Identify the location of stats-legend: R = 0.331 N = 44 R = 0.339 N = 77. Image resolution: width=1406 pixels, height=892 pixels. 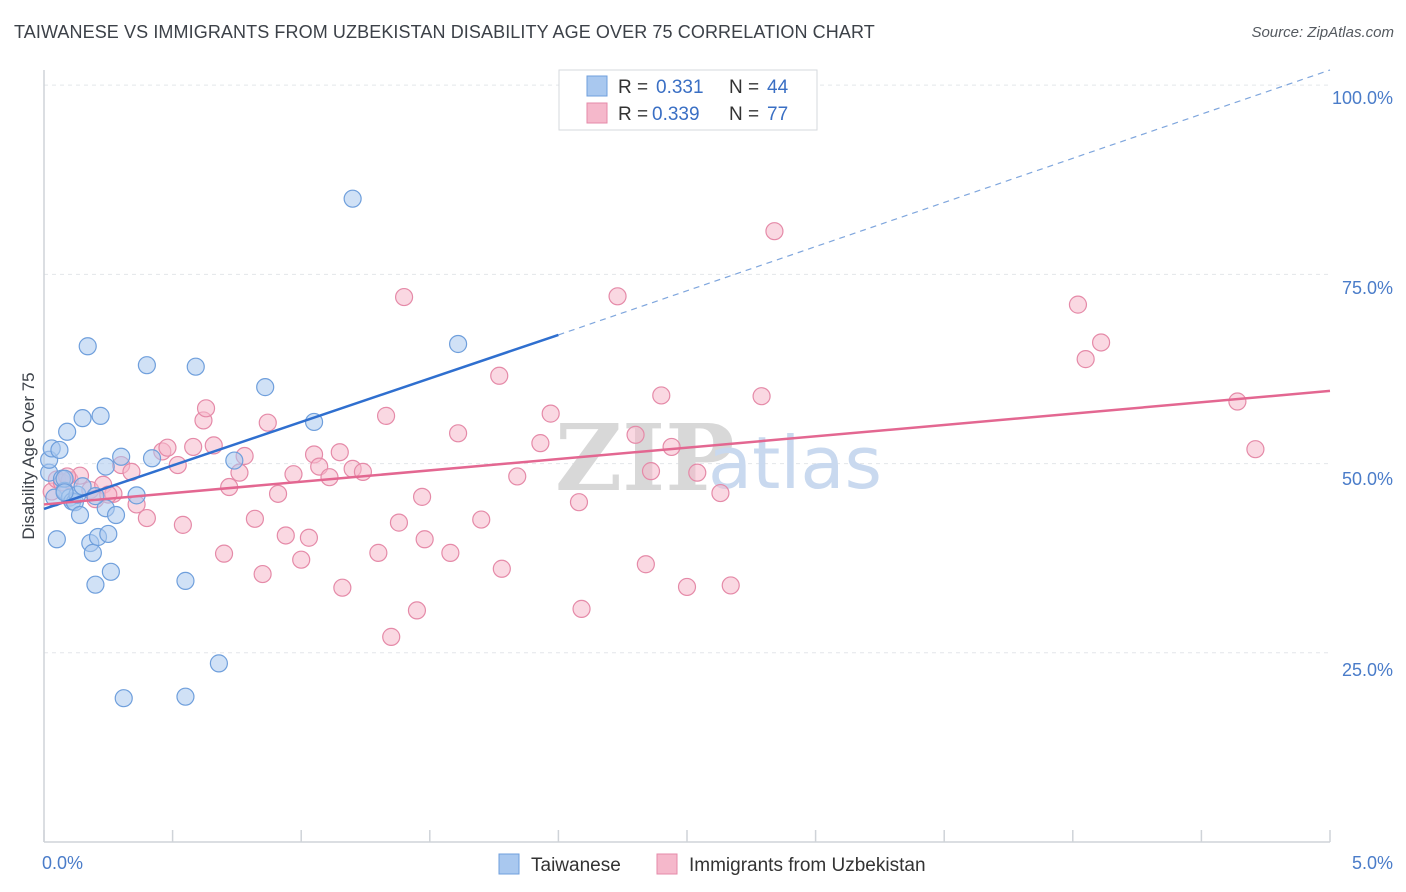
(688, 100).